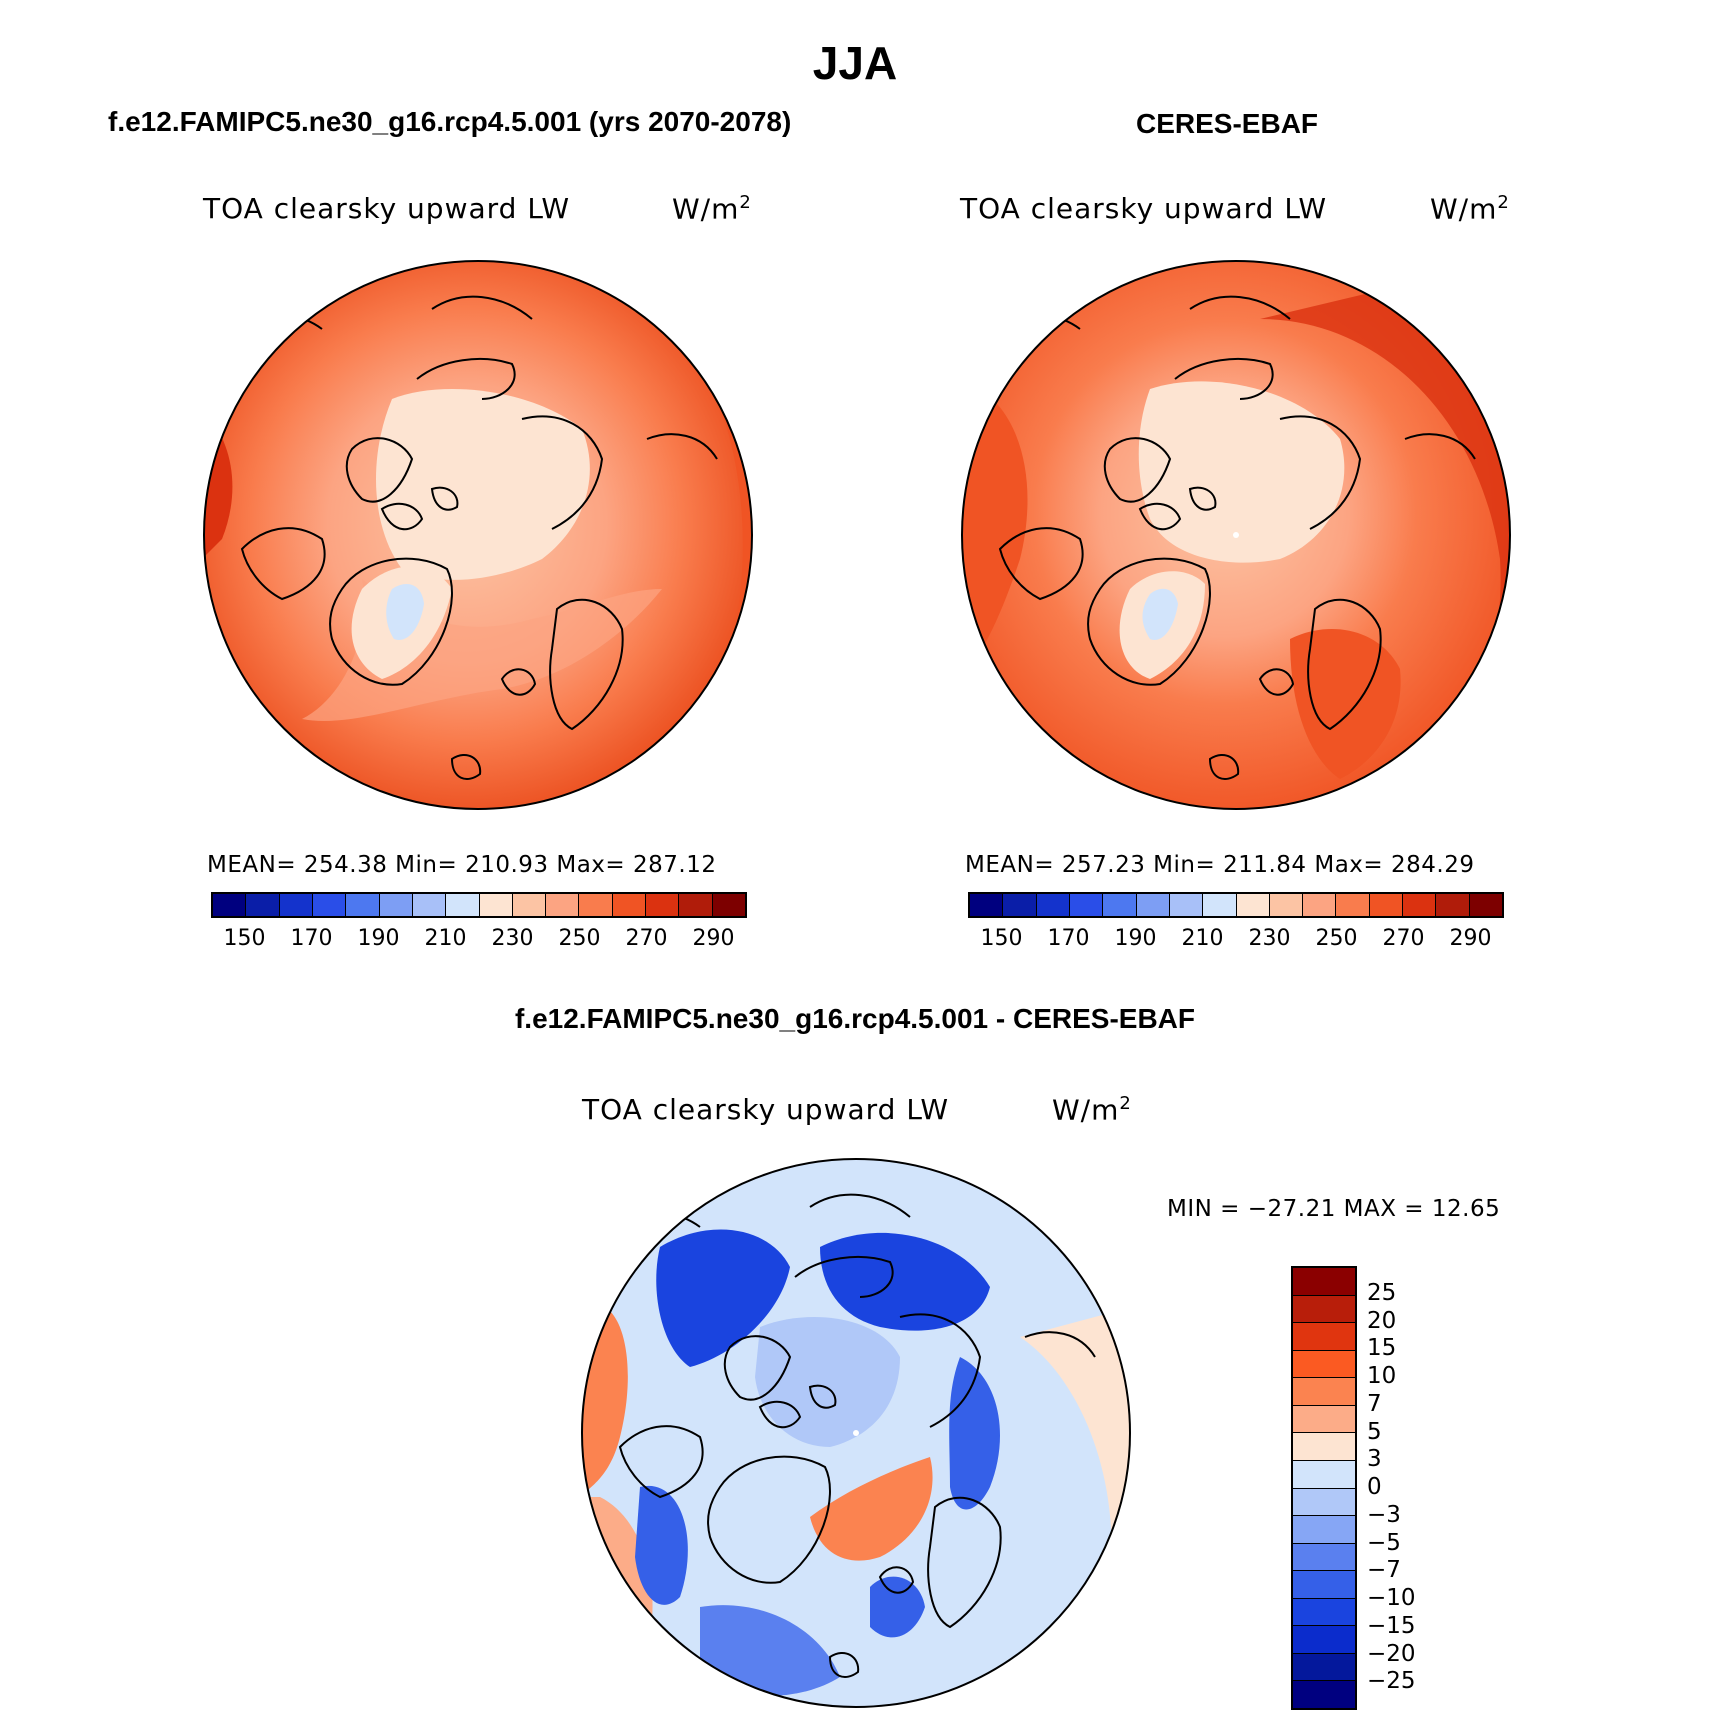 This screenshot has width=1710, height=1712. What do you see at coordinates (405, 612) in the screenshot?
I see `model-greenland-ice` at bounding box center [405, 612].